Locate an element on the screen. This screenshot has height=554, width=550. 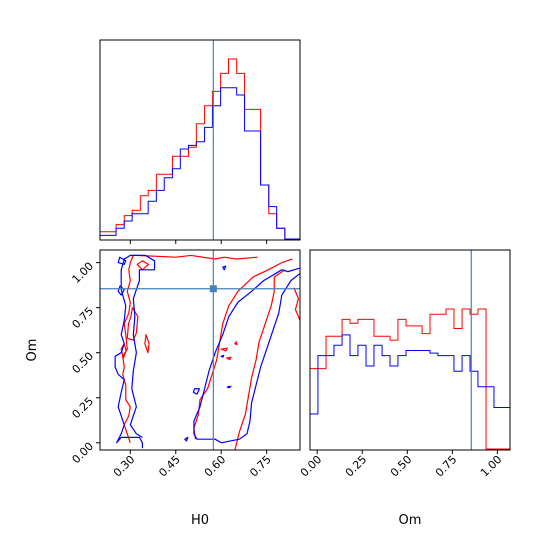
contour-truth-marker is located at coordinates (213, 289).